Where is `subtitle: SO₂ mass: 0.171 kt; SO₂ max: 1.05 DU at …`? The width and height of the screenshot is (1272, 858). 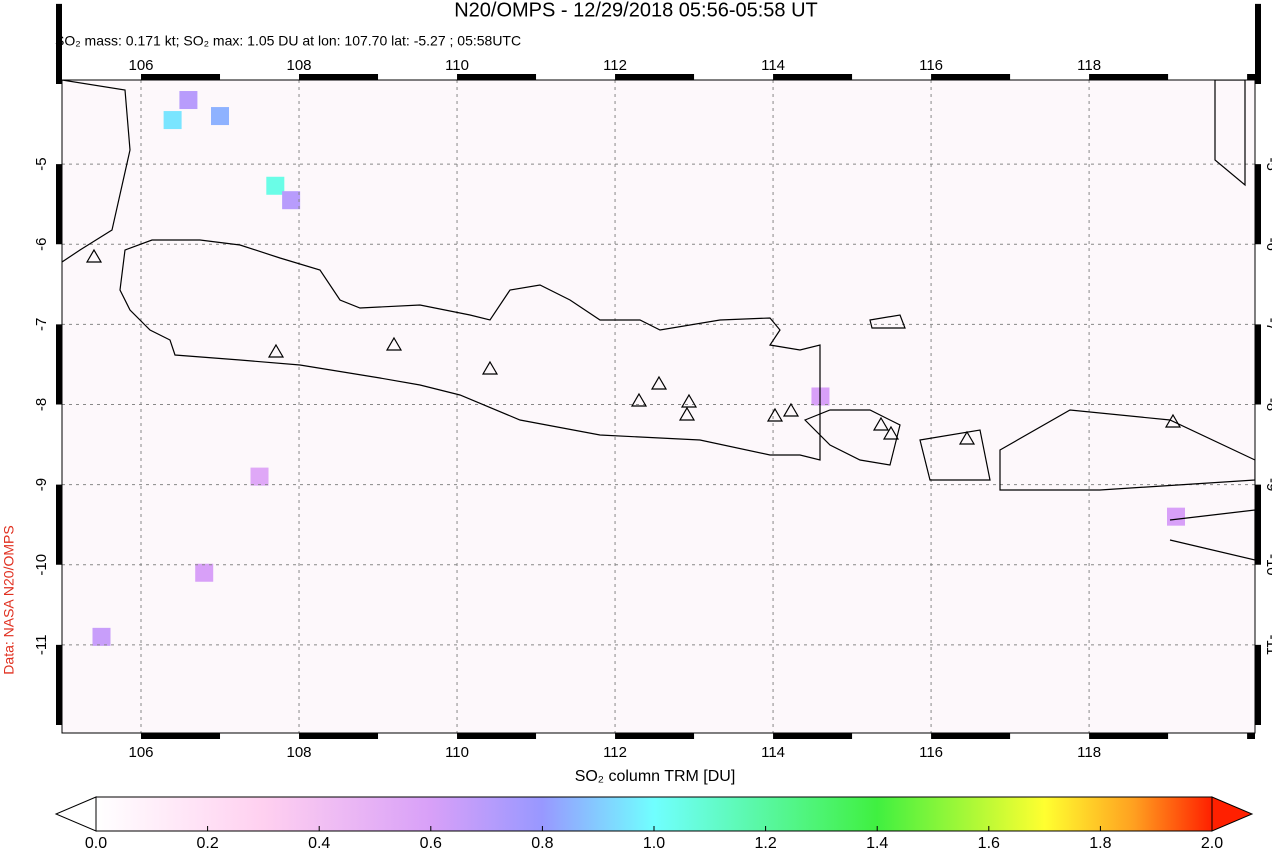 subtitle: SO₂ mass: 0.171 kt; SO₂ max: 1.05 DU at … is located at coordinates (288, 41).